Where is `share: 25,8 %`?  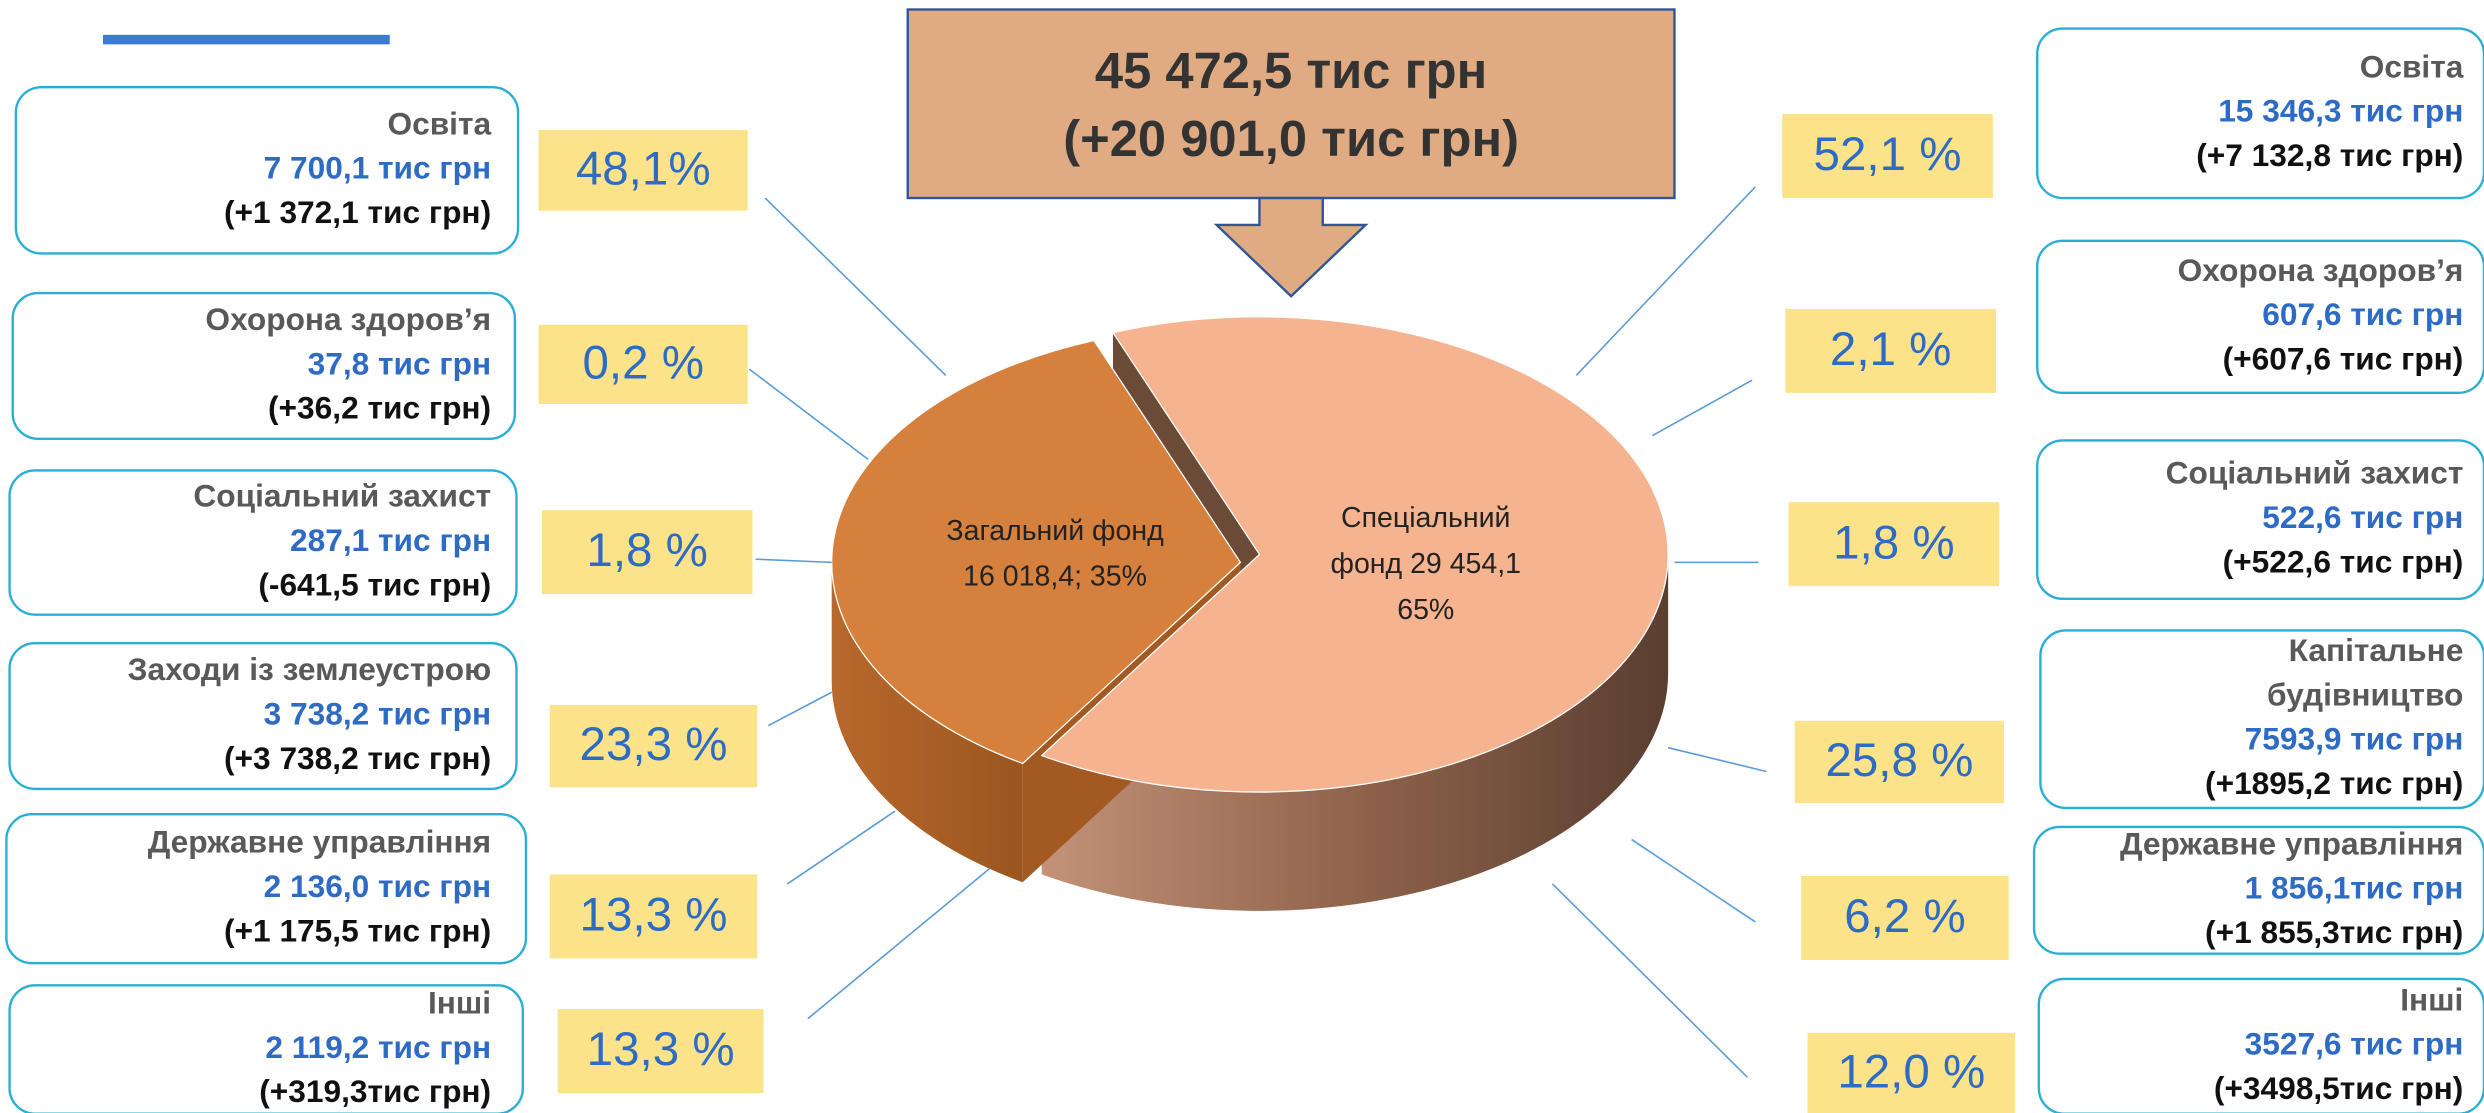 share: 25,8 % is located at coordinates (1899, 760).